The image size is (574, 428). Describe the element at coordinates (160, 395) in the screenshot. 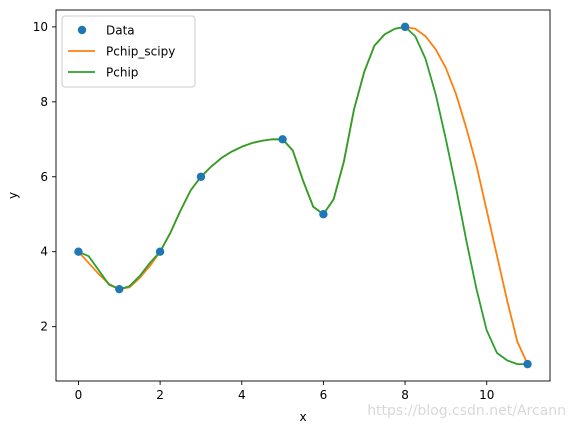

I see `x-tick-label: 2` at that location.